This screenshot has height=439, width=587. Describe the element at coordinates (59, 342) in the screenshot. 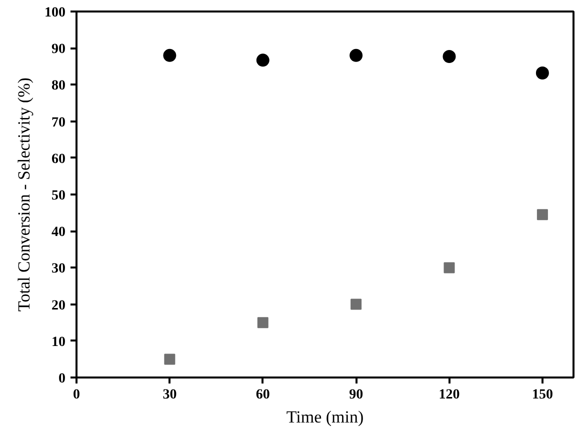

I see `y-tick-label: 10` at that location.